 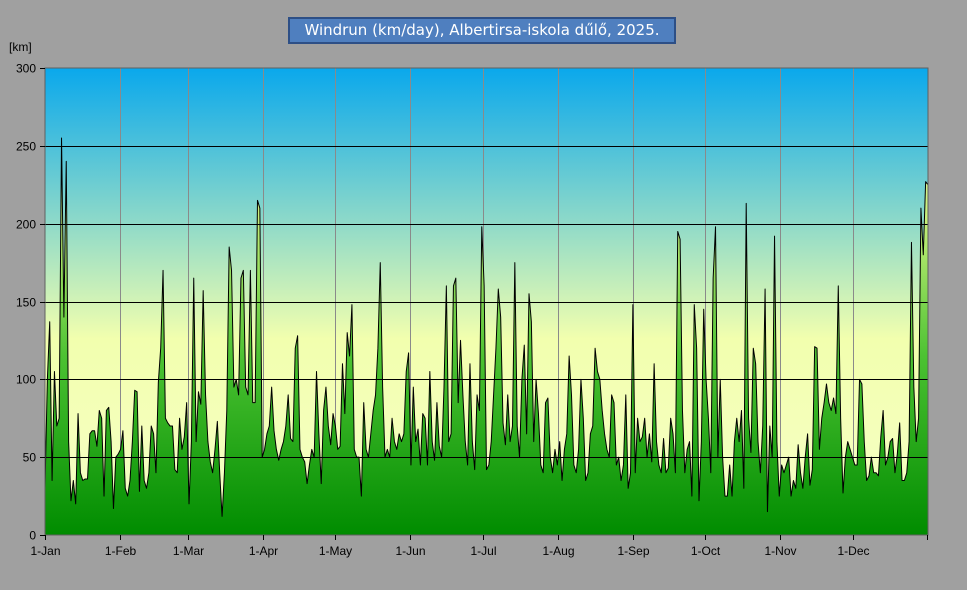 I want to click on x-tick-label: 1-Jun, so click(x=410, y=551).